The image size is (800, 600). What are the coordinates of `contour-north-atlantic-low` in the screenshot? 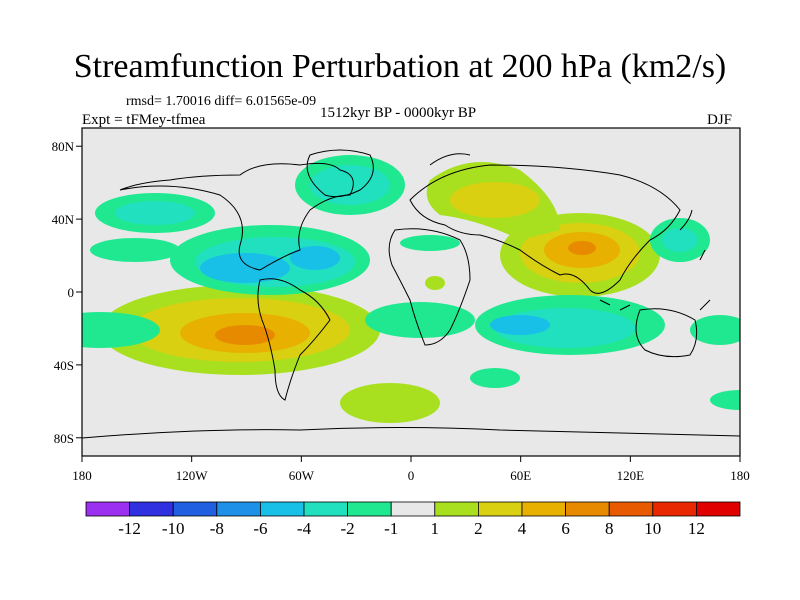 It's located at (270, 260).